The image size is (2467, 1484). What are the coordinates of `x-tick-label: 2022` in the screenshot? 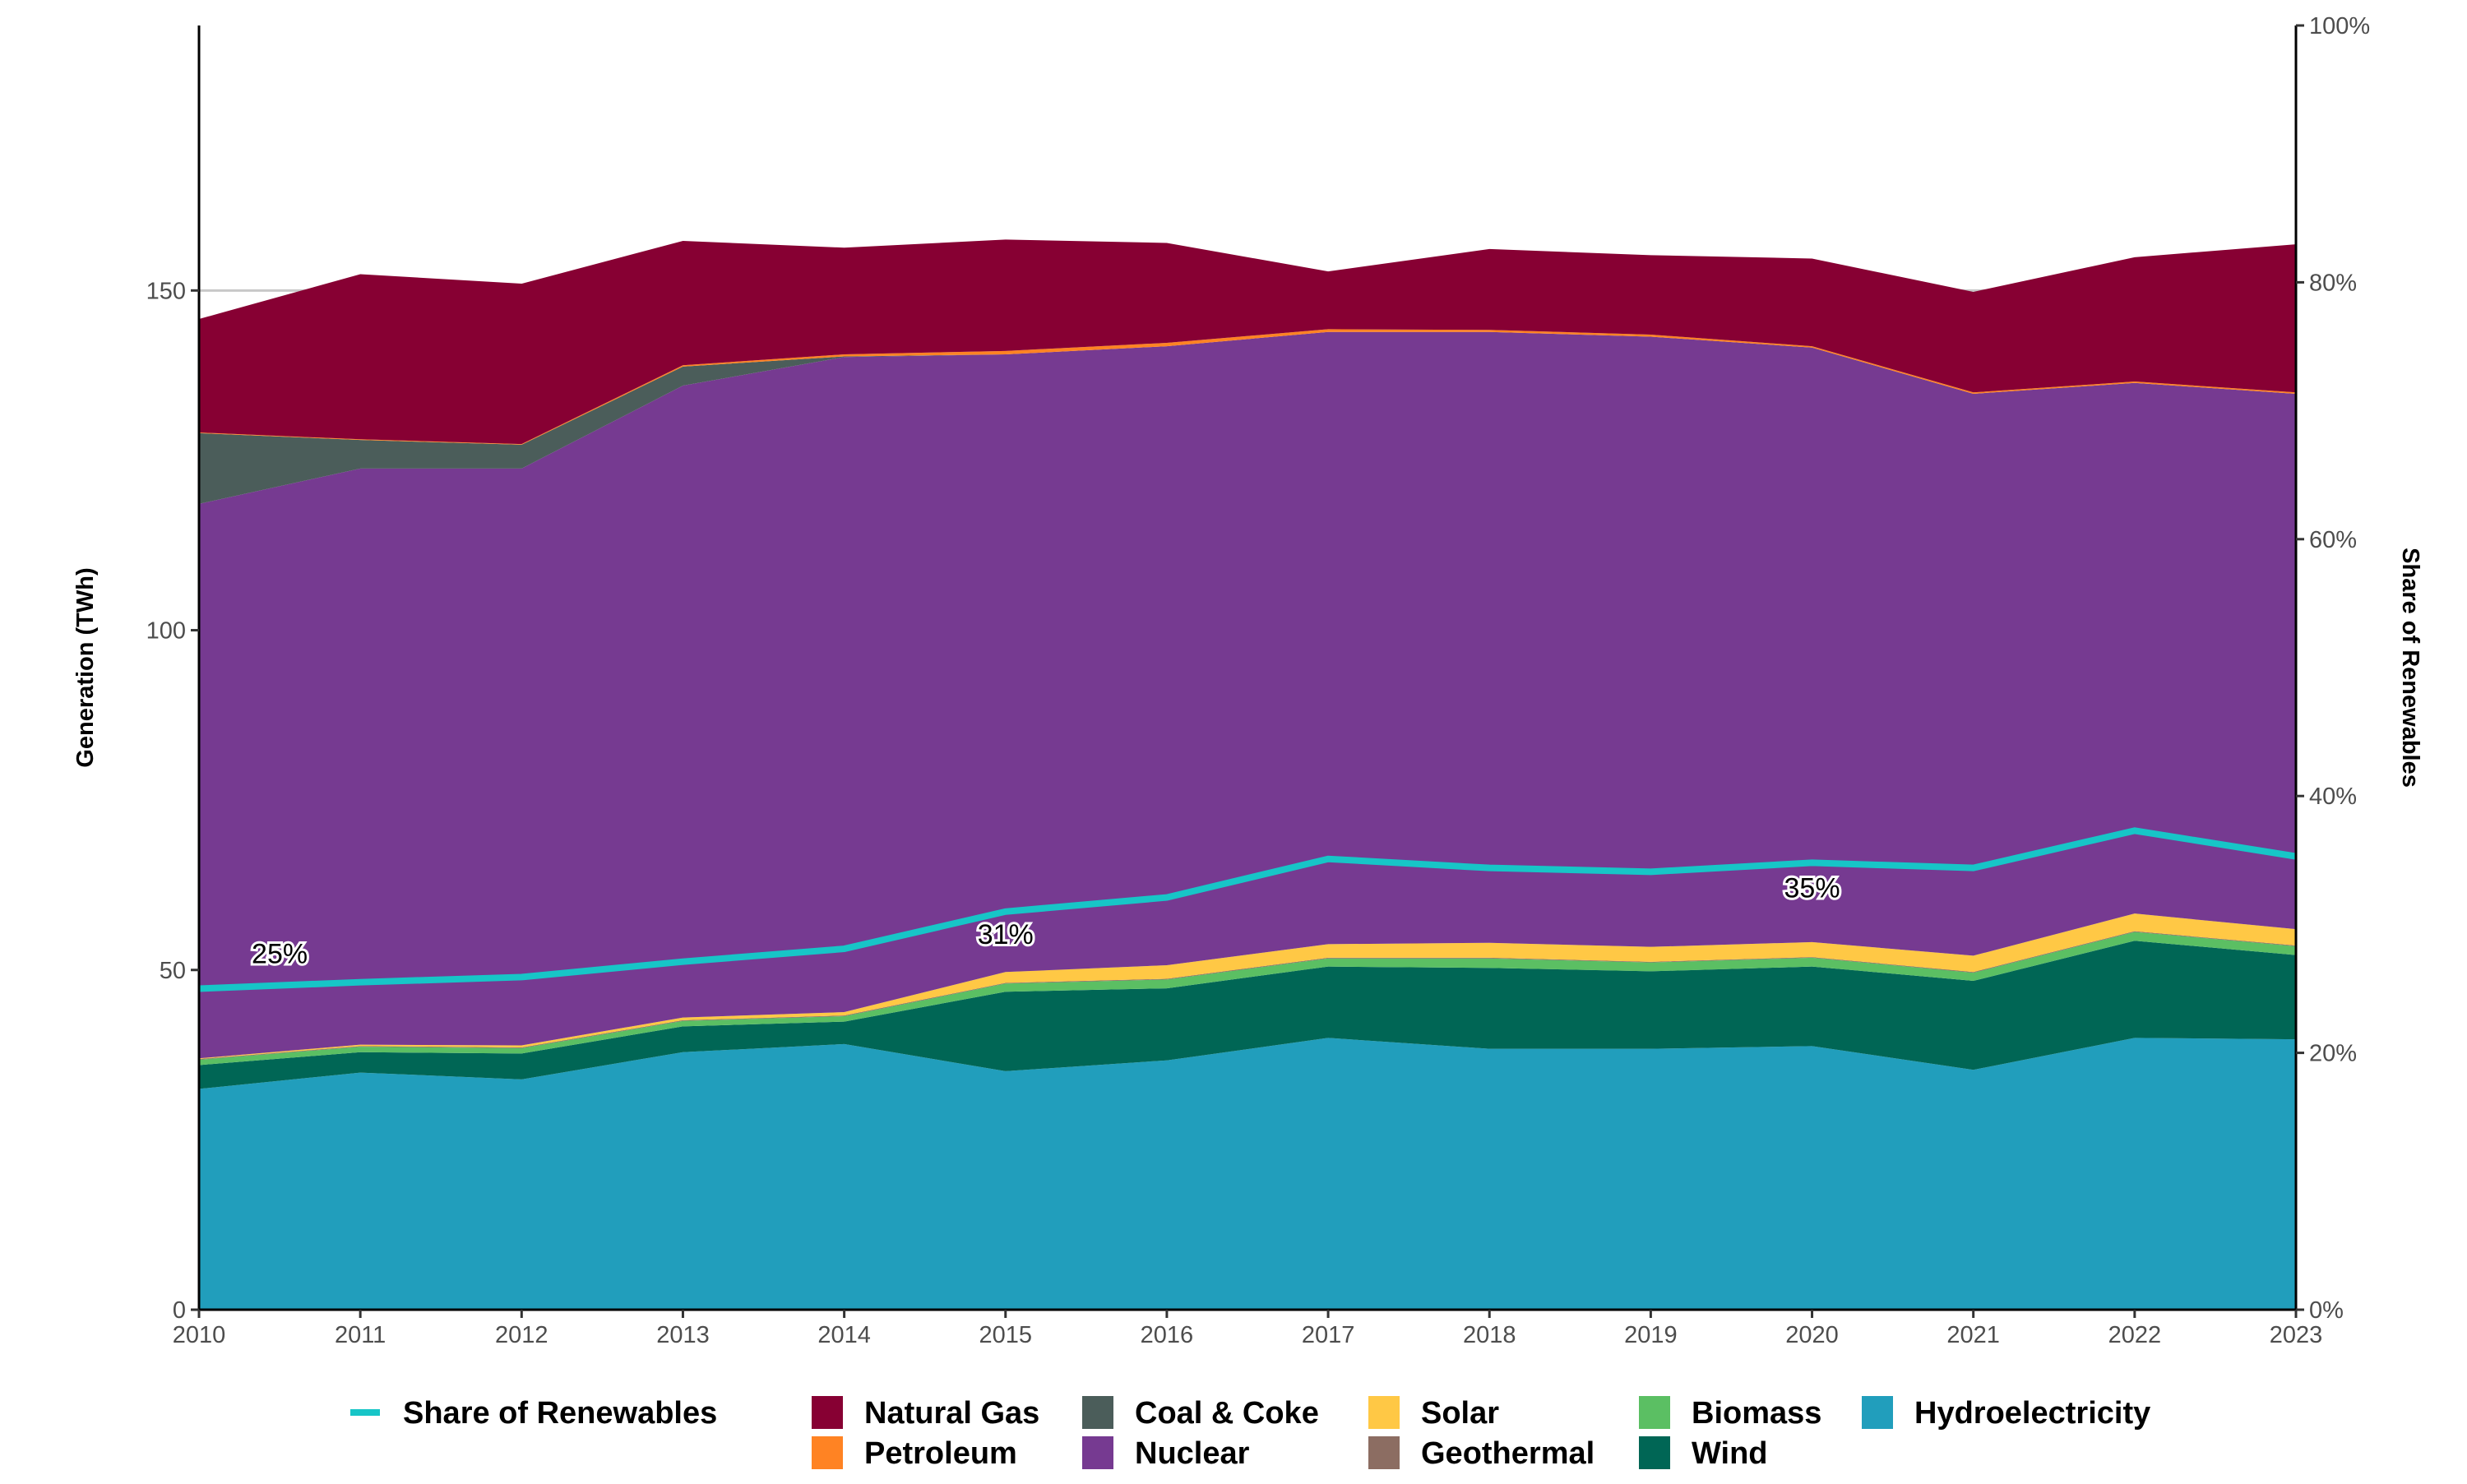 It's located at (2135, 1335).